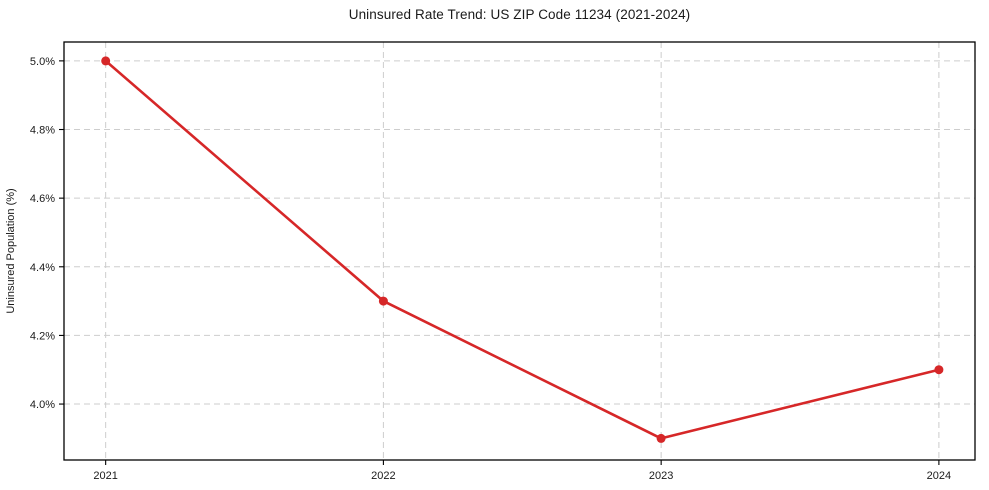 The width and height of the screenshot is (989, 490). What do you see at coordinates (11, 250) in the screenshot?
I see `y-axis-label: Uninsured Population (%)` at bounding box center [11, 250].